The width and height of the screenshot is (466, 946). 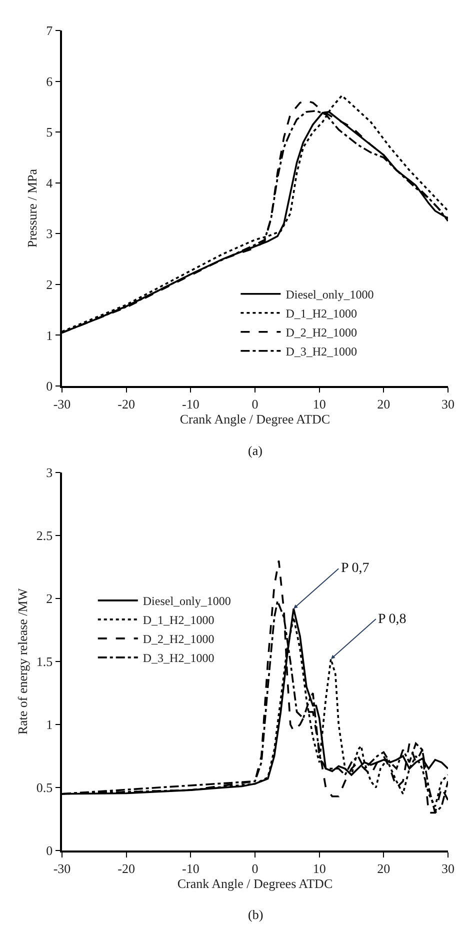 I want to click on y-tick-label: 4, so click(x=50, y=182).